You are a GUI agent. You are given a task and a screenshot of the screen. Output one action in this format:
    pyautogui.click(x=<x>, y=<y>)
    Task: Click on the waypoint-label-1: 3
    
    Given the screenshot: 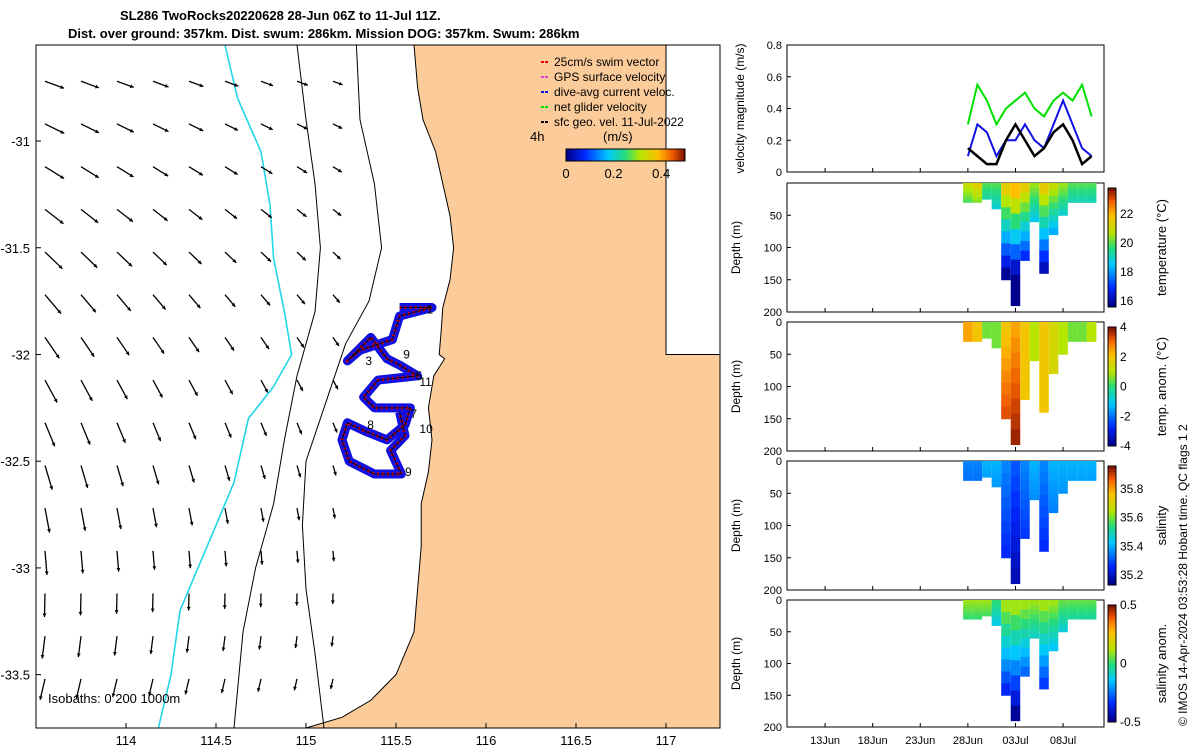 What is the action you would take?
    pyautogui.click(x=368, y=361)
    